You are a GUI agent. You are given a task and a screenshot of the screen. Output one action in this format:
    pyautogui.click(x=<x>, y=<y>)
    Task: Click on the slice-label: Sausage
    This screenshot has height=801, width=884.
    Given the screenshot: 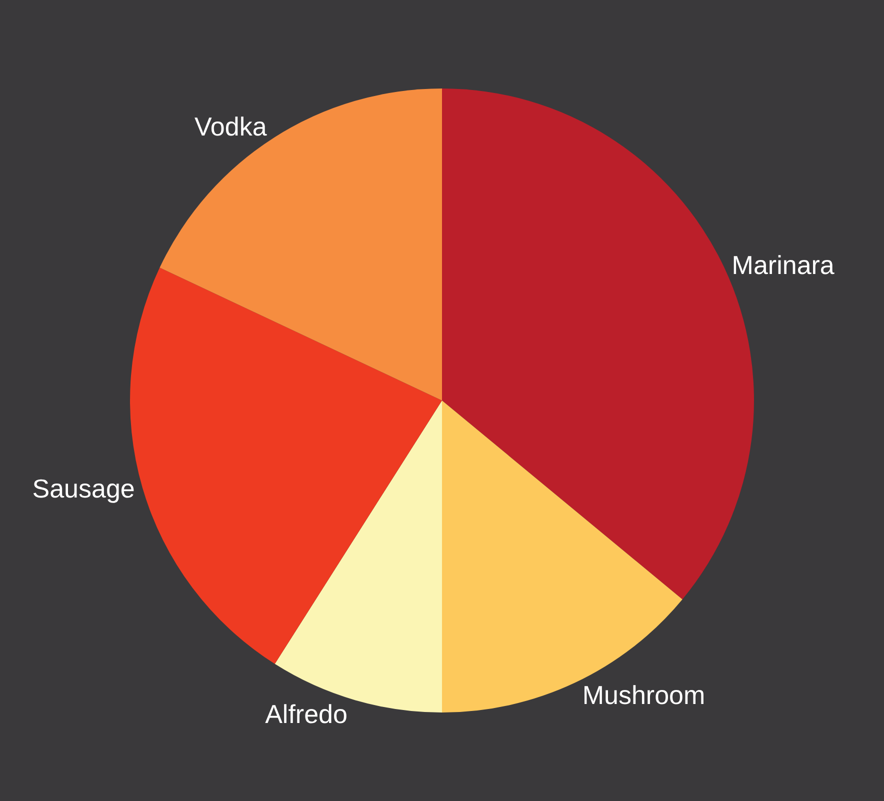 What is the action you would take?
    pyautogui.click(x=83, y=489)
    